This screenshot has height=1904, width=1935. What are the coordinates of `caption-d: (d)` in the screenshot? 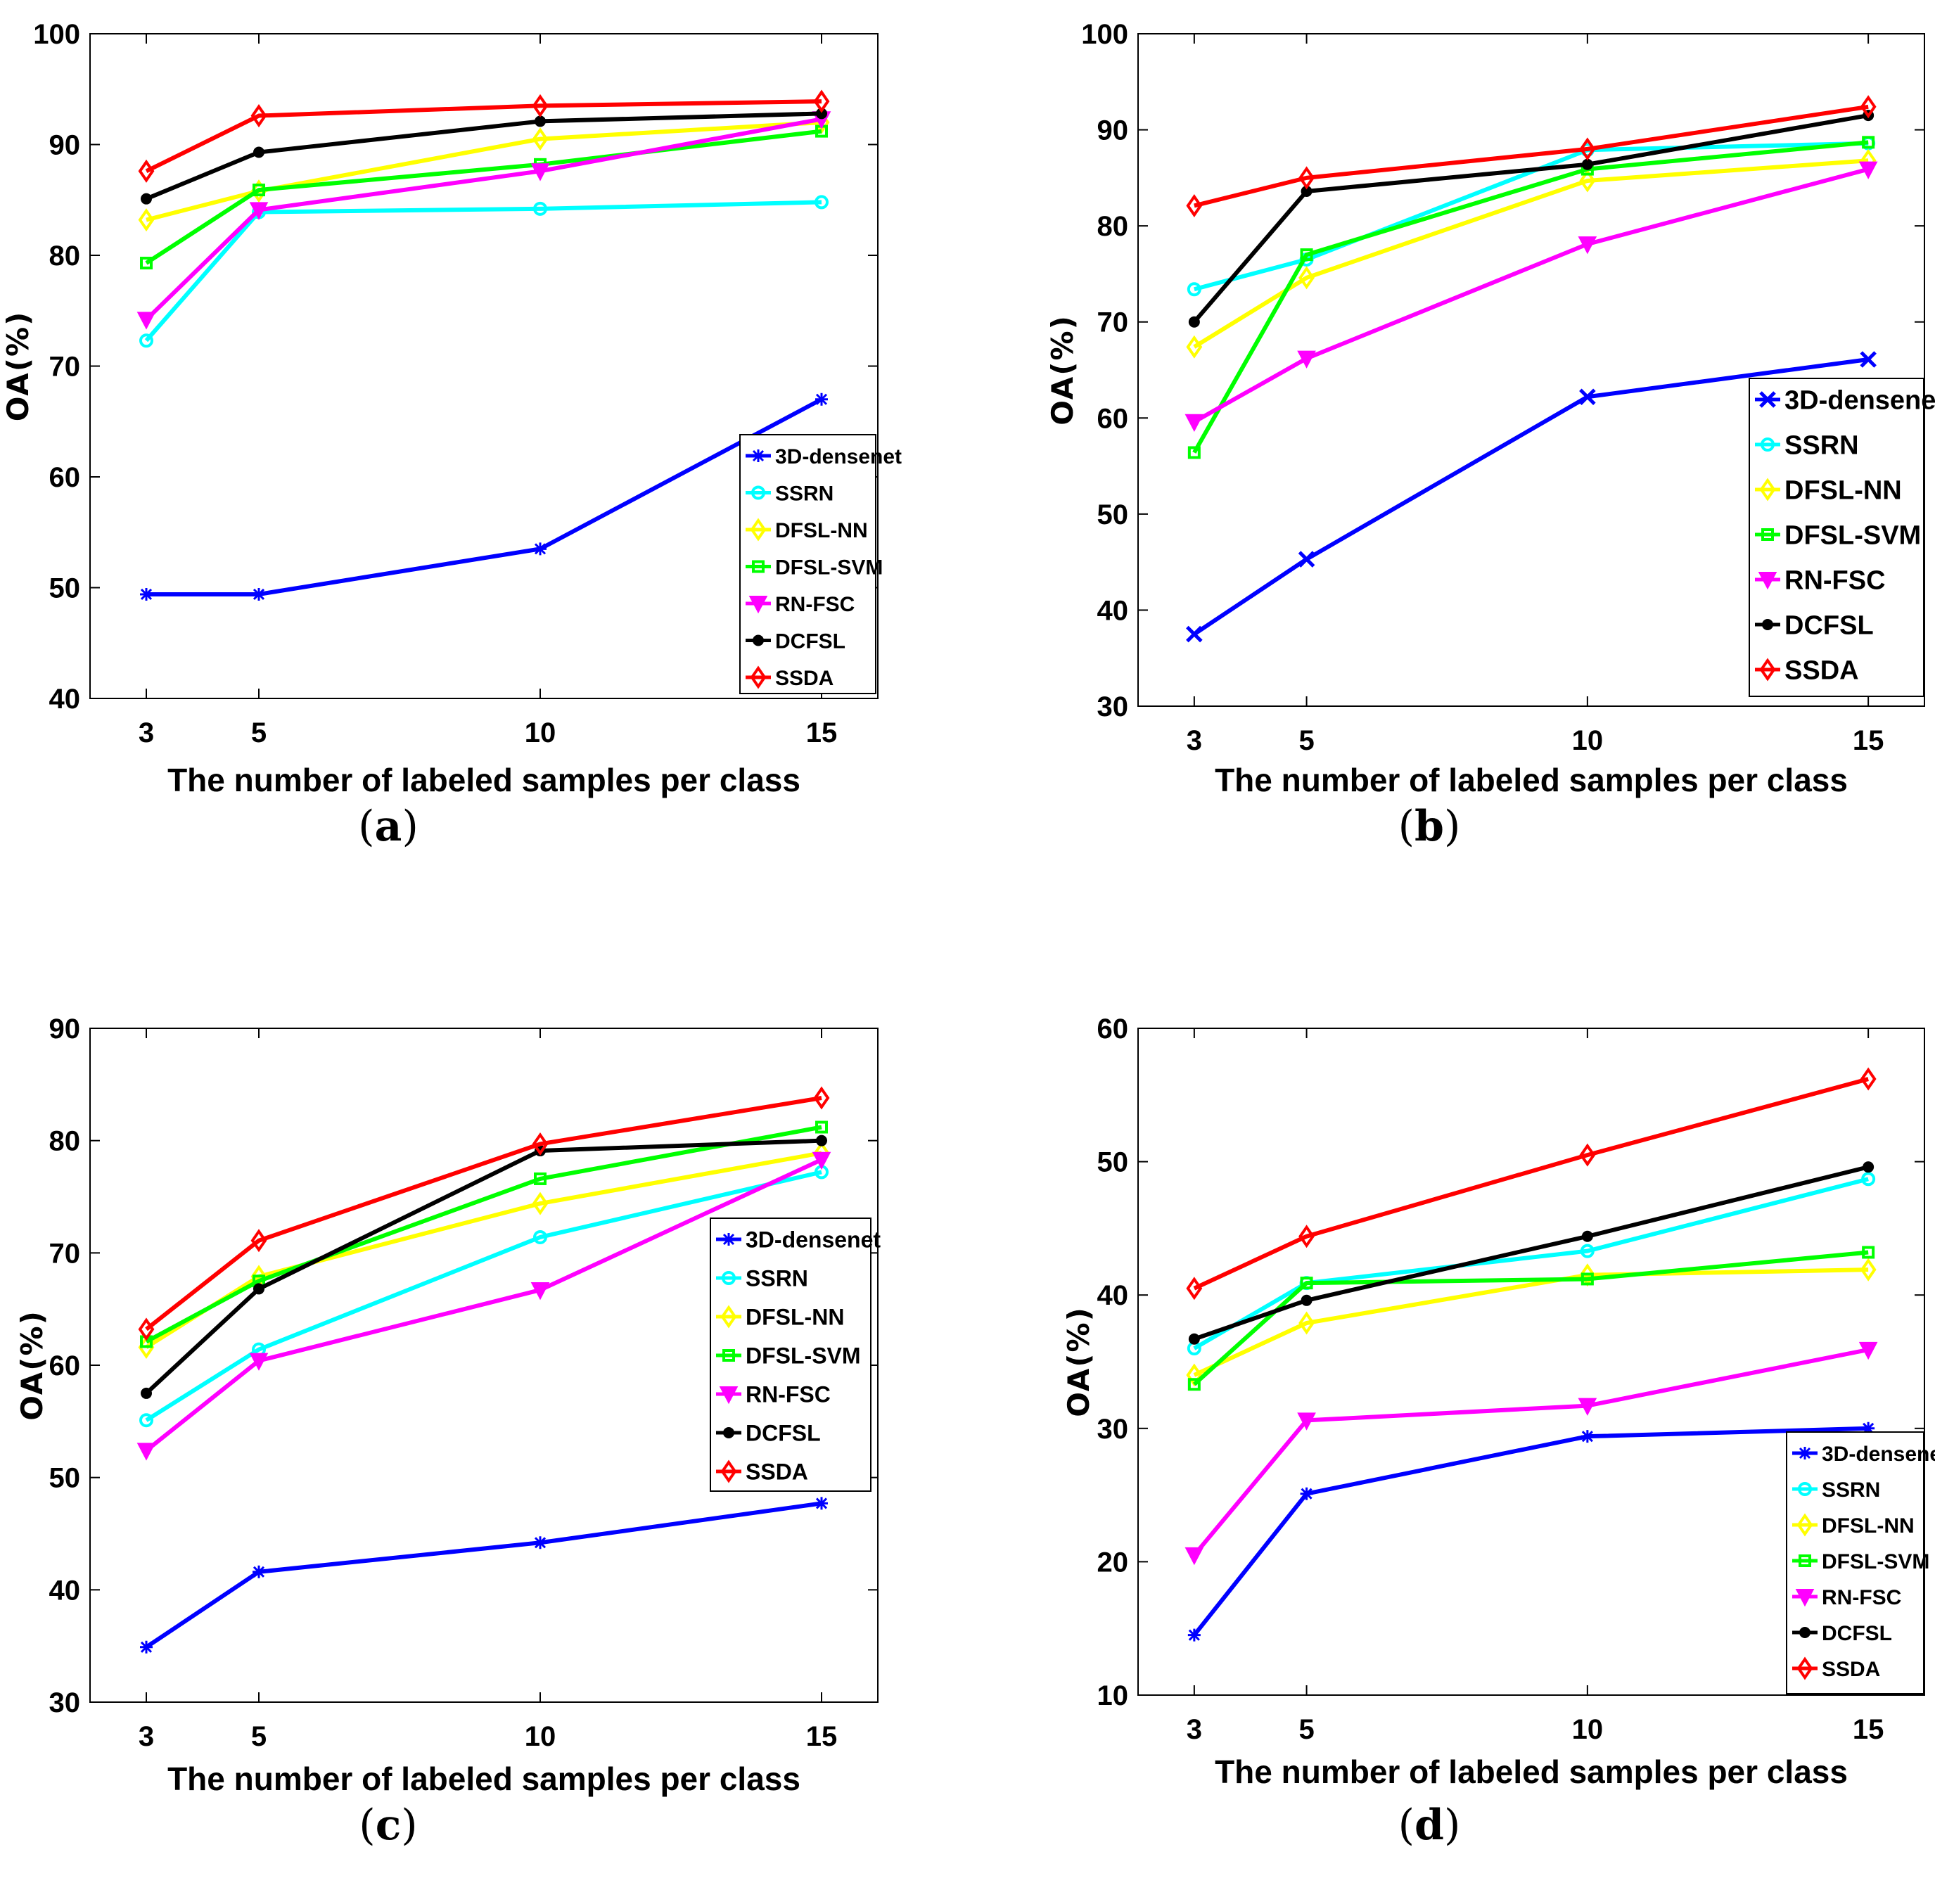 It's located at (1429, 1825).